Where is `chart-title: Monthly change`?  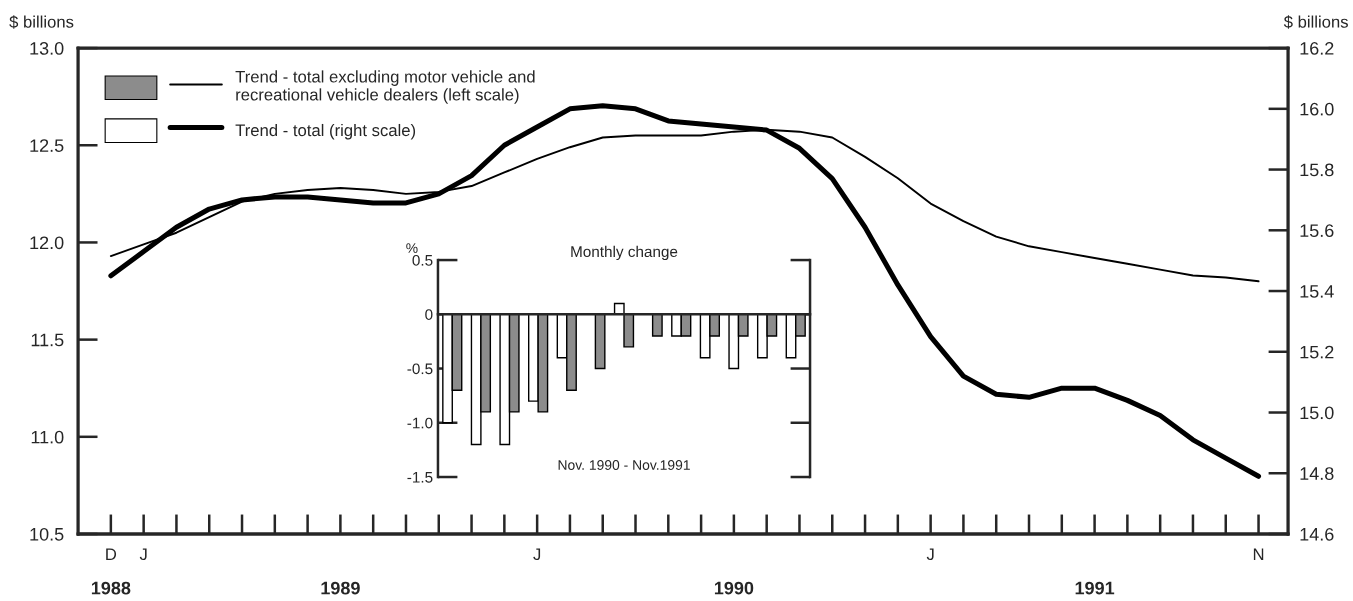 chart-title: Monthly change is located at coordinates (624, 253).